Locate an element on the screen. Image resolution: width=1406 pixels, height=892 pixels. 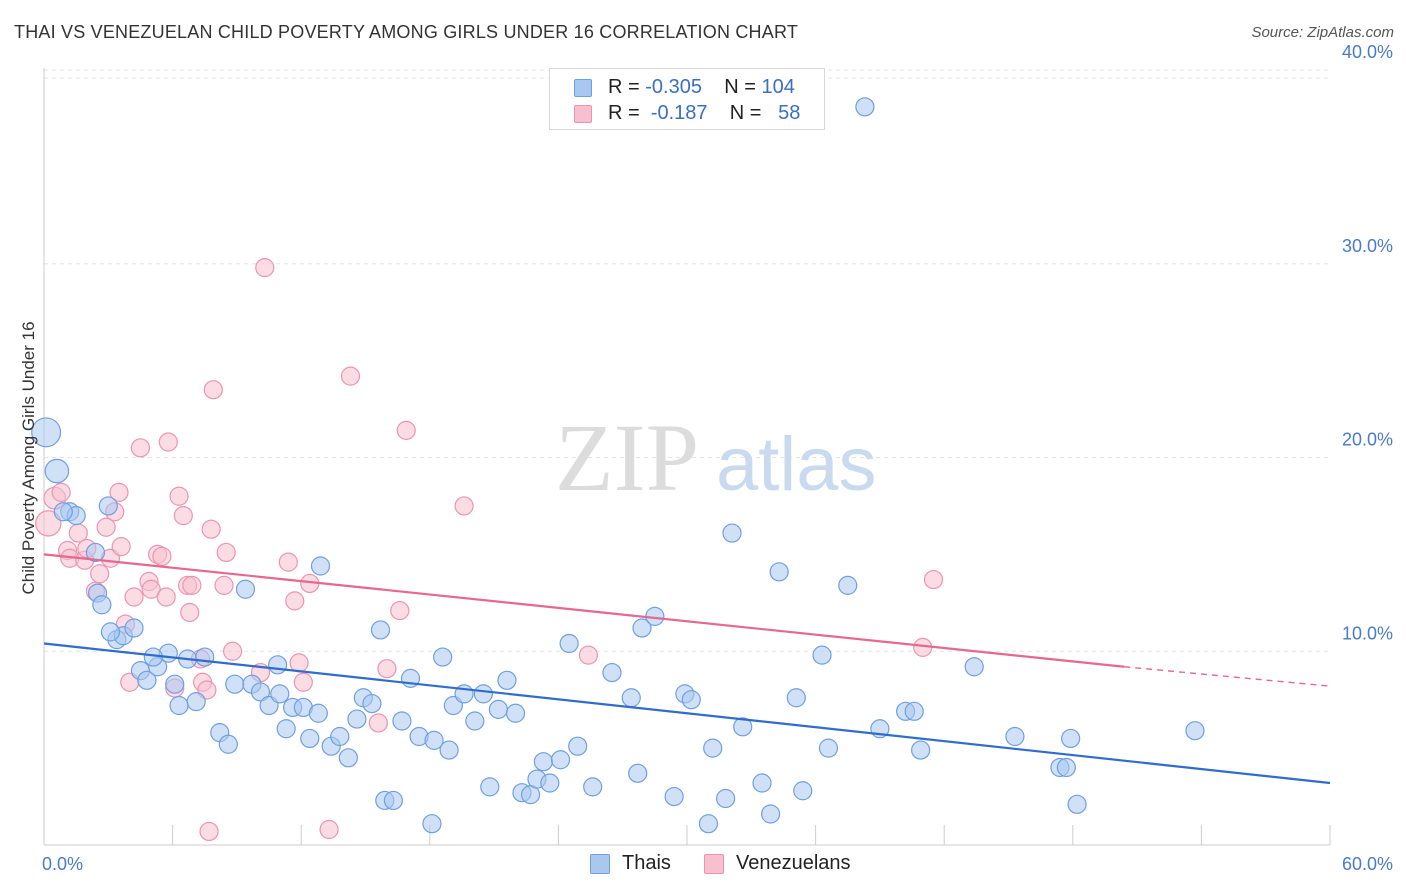
y-tick-label: 20.0% is located at coordinates (1367, 440).